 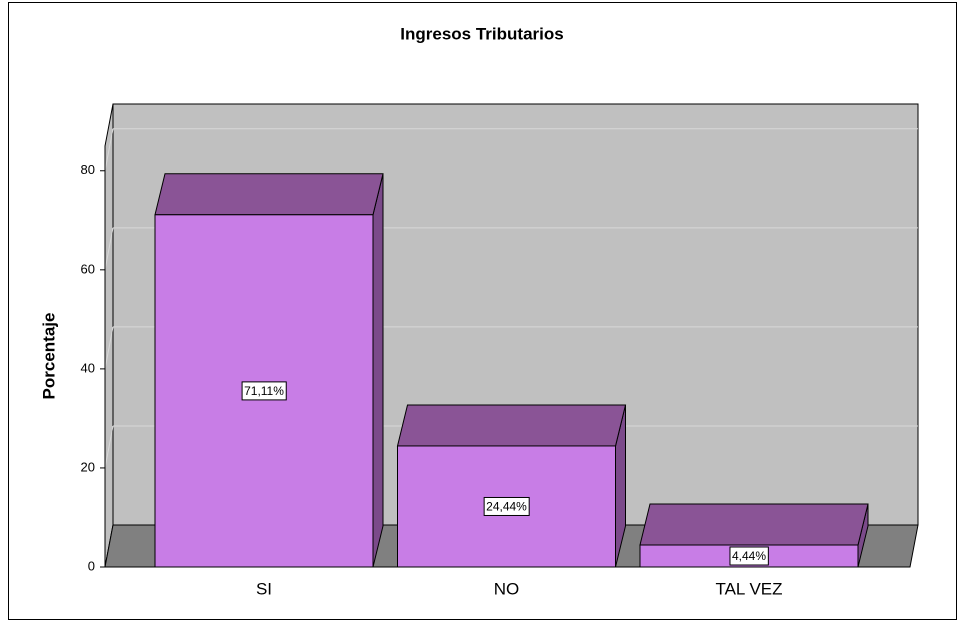 I want to click on bar-side, so click(x=378, y=370).